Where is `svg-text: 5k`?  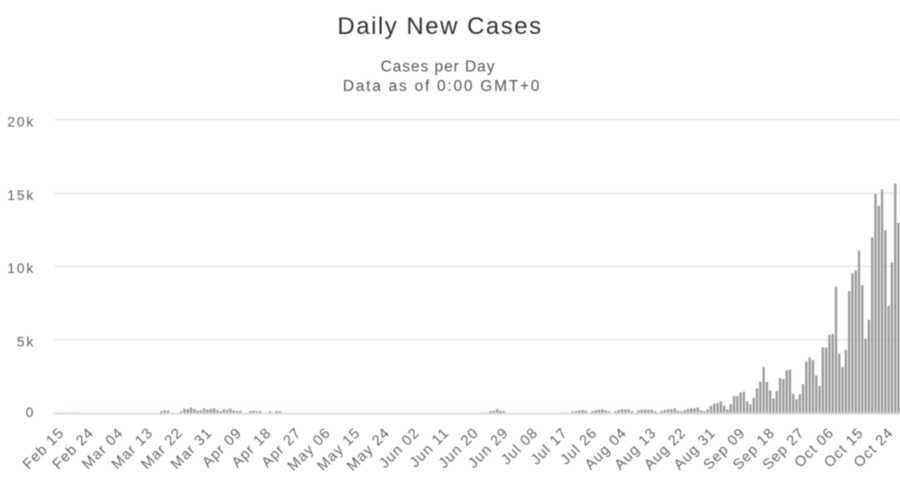
svg-text: 5k is located at coordinates (26, 342).